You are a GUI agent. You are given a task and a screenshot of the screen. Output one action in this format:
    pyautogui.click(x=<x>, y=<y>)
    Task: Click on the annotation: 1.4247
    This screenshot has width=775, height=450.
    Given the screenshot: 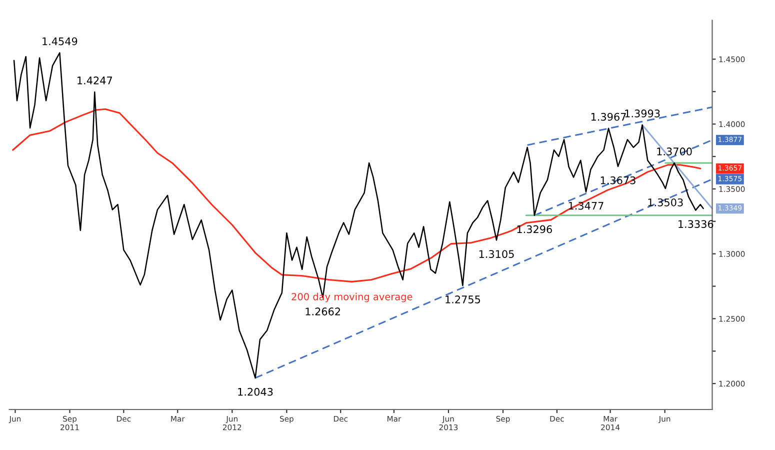 What is the action you would take?
    pyautogui.click(x=95, y=80)
    